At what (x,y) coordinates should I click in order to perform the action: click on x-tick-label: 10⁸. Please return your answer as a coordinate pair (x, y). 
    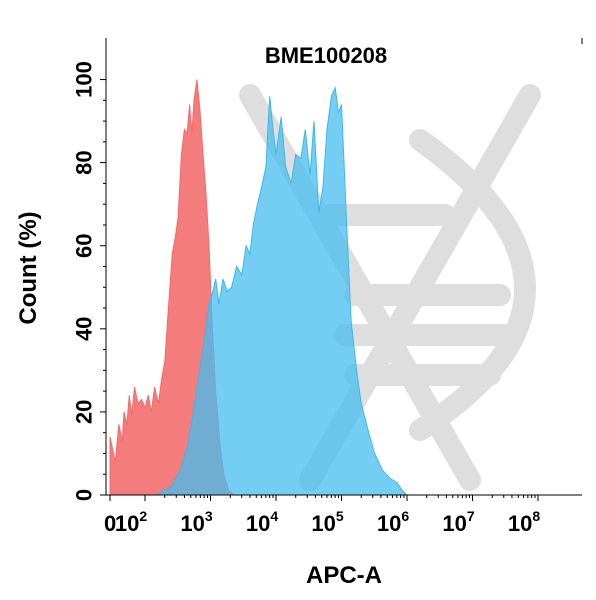
    Looking at the image, I should click on (524, 522).